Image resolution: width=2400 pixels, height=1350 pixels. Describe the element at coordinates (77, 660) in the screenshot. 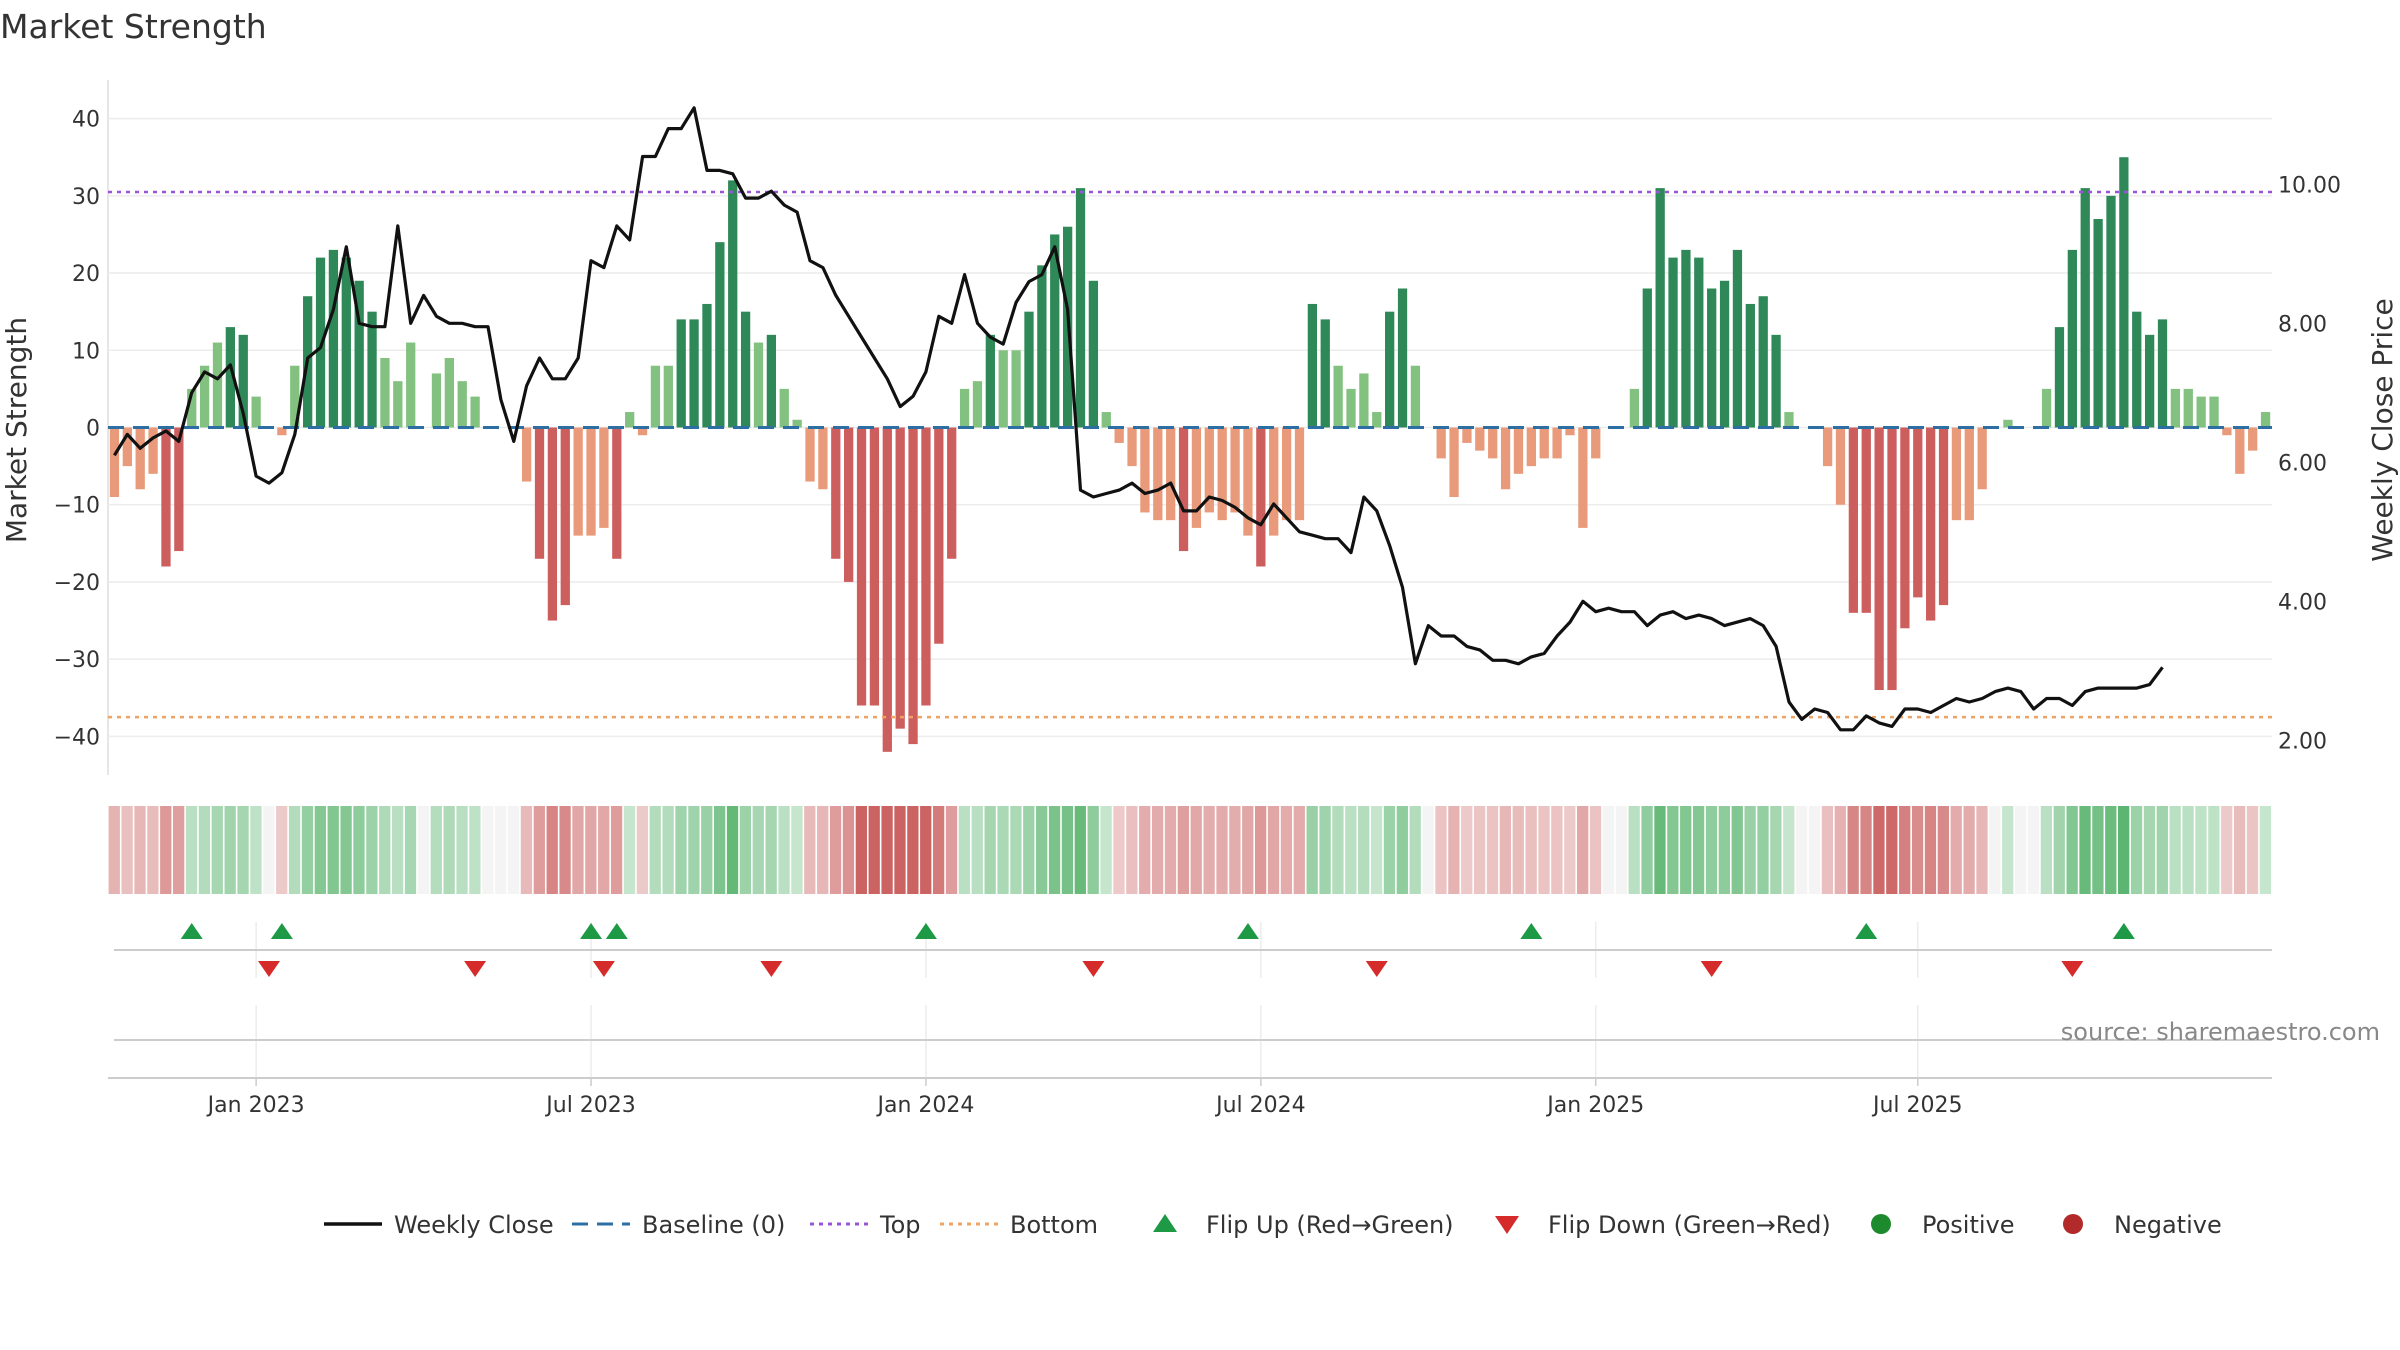

I see `y-tick-label: −30` at that location.